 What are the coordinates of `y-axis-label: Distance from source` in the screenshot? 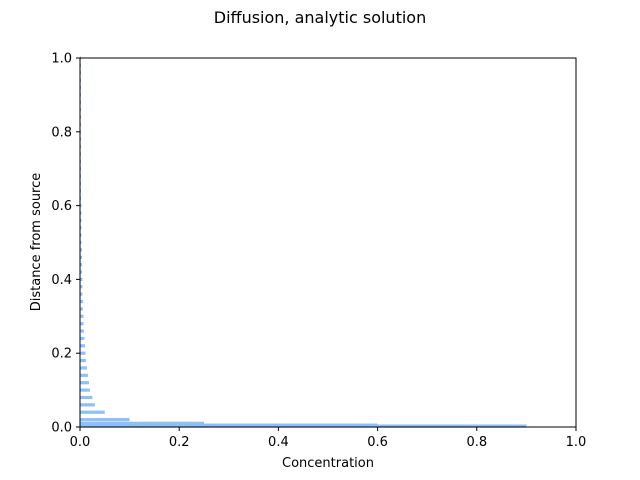 It's located at (36, 242).